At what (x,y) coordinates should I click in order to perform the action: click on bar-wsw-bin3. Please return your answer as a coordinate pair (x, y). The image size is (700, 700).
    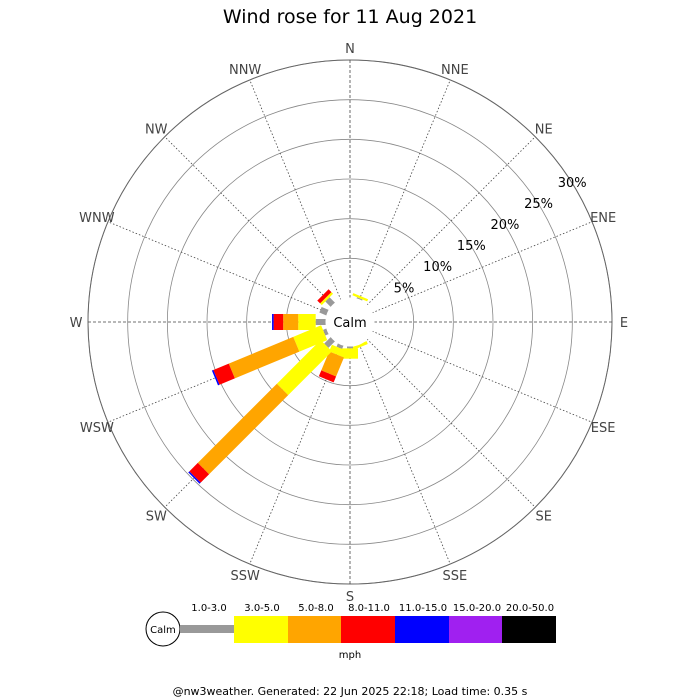
    Looking at the image, I should click on (264, 357).